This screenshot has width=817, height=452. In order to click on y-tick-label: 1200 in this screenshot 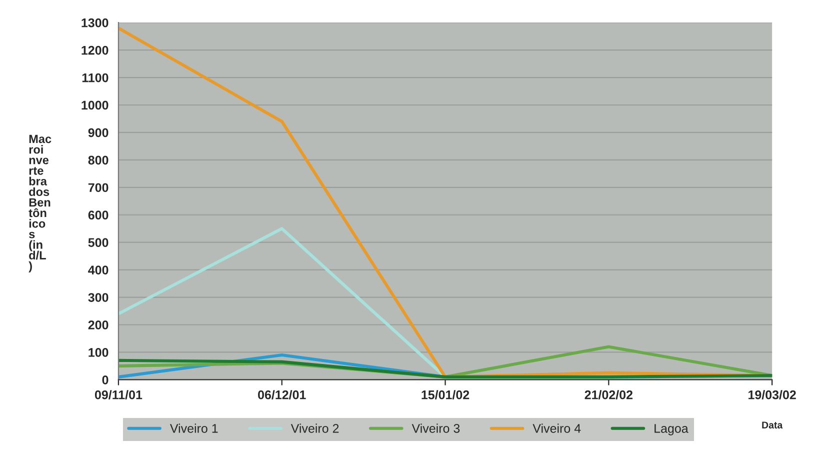, I will do `click(95, 50)`.